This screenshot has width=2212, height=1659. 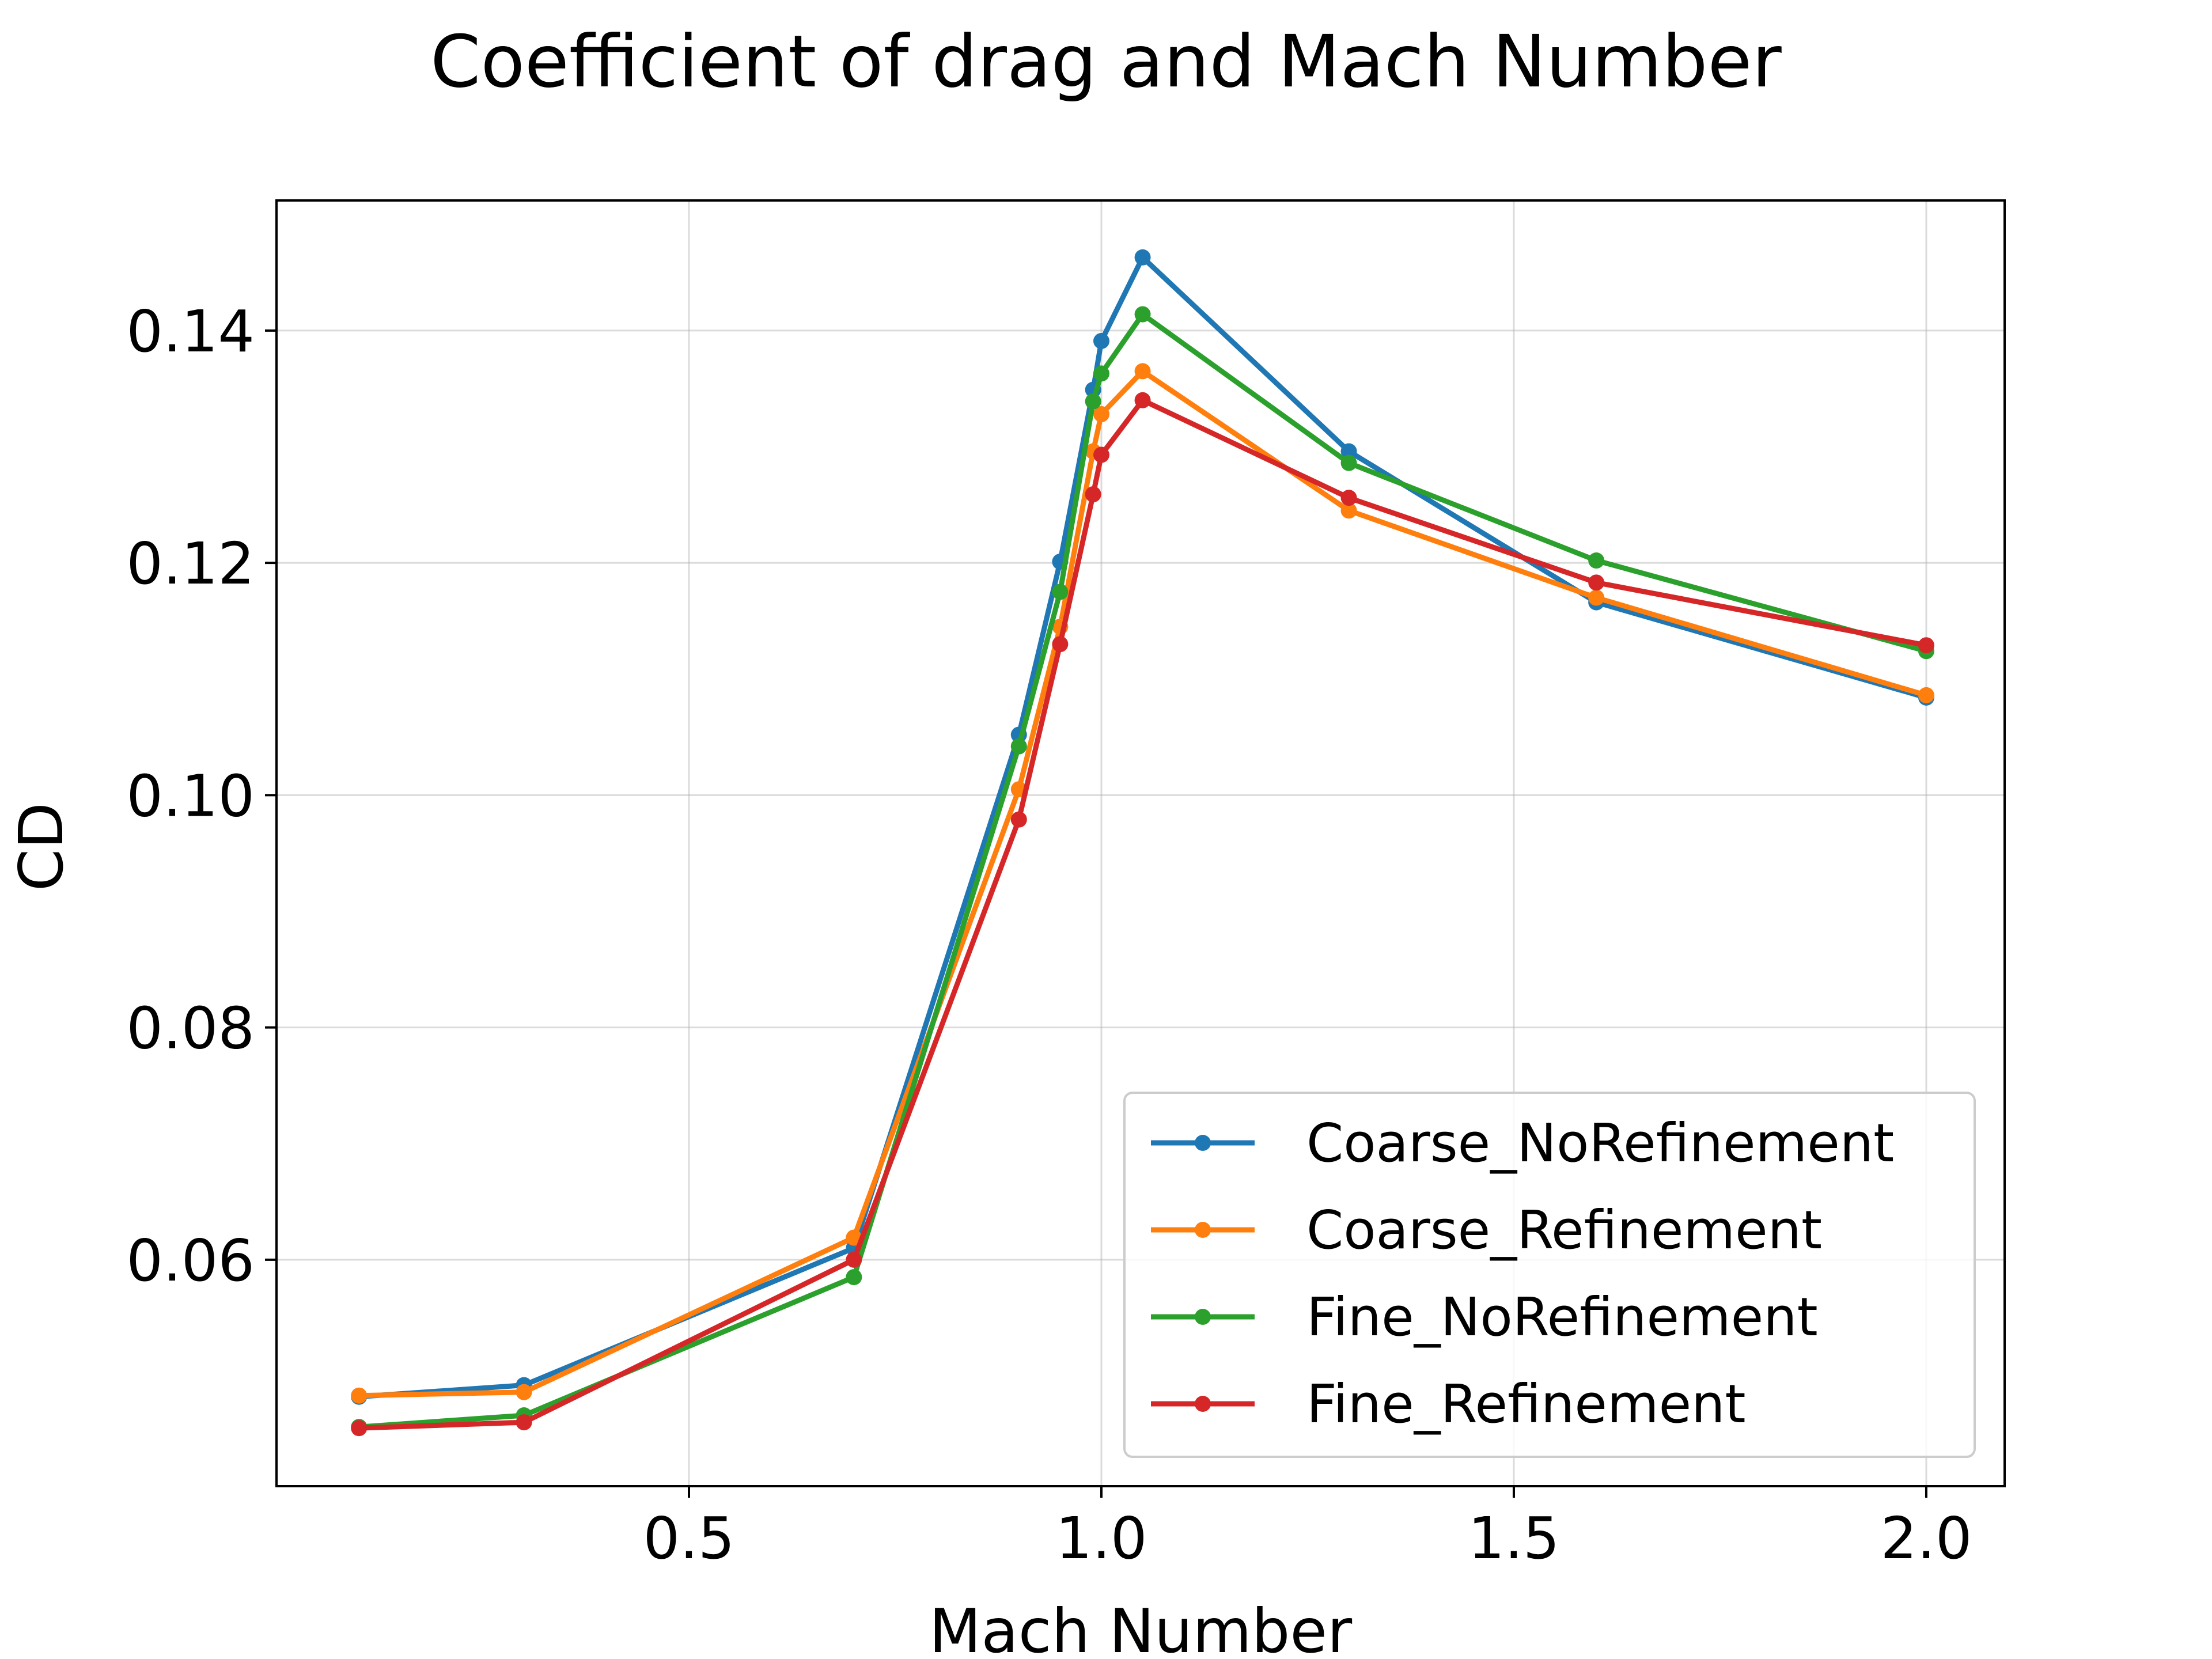 I want to click on y-tick-label: 0.10, so click(x=190, y=796).